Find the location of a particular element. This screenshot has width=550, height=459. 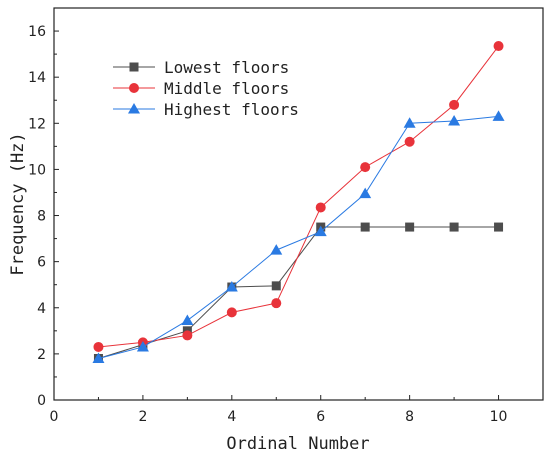

x-tick-label: 6 is located at coordinates (320, 417).